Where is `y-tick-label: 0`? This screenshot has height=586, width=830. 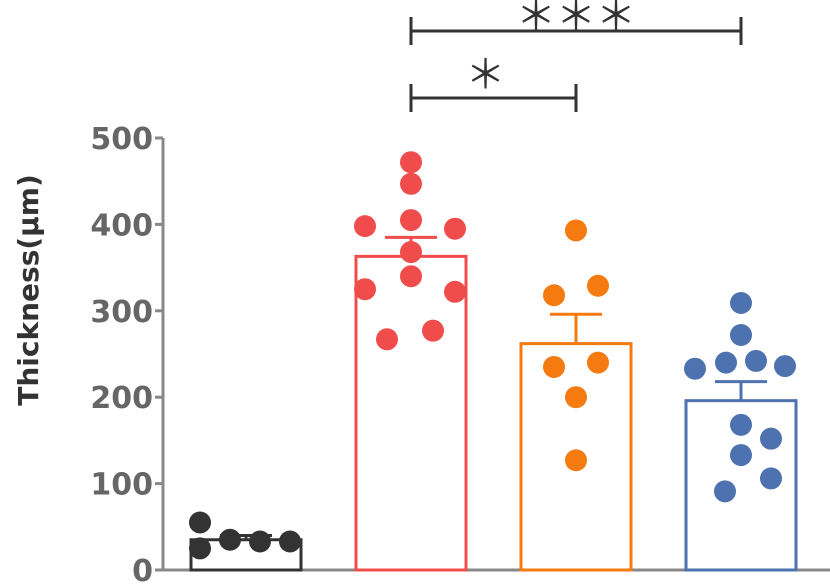 y-tick-label: 0 is located at coordinates (142, 570).